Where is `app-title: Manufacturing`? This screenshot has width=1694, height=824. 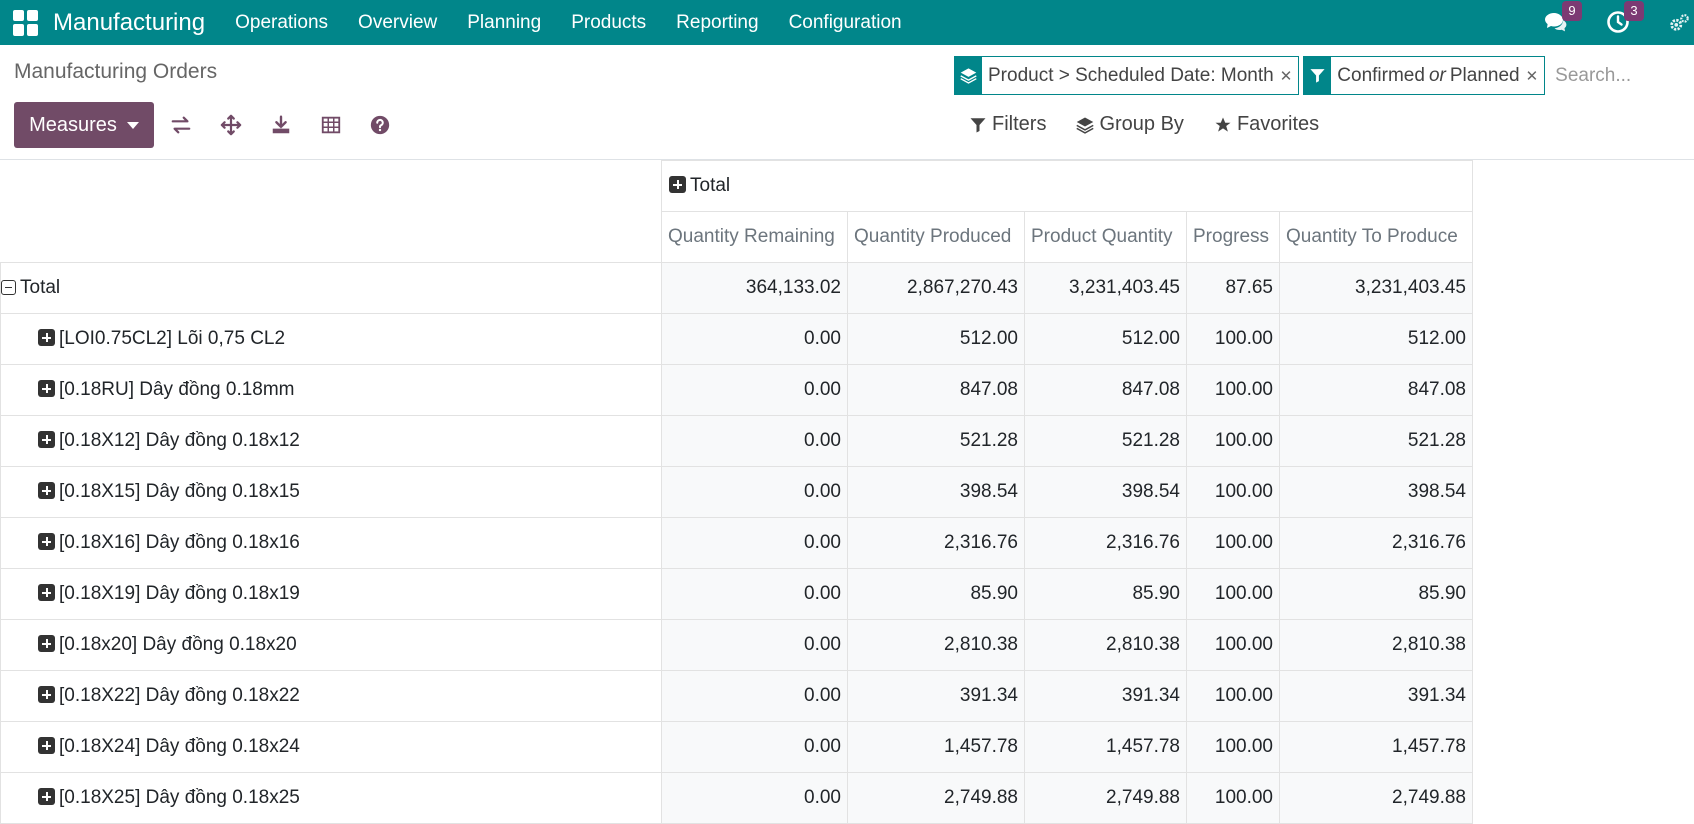
app-title: Manufacturing is located at coordinates (129, 22).